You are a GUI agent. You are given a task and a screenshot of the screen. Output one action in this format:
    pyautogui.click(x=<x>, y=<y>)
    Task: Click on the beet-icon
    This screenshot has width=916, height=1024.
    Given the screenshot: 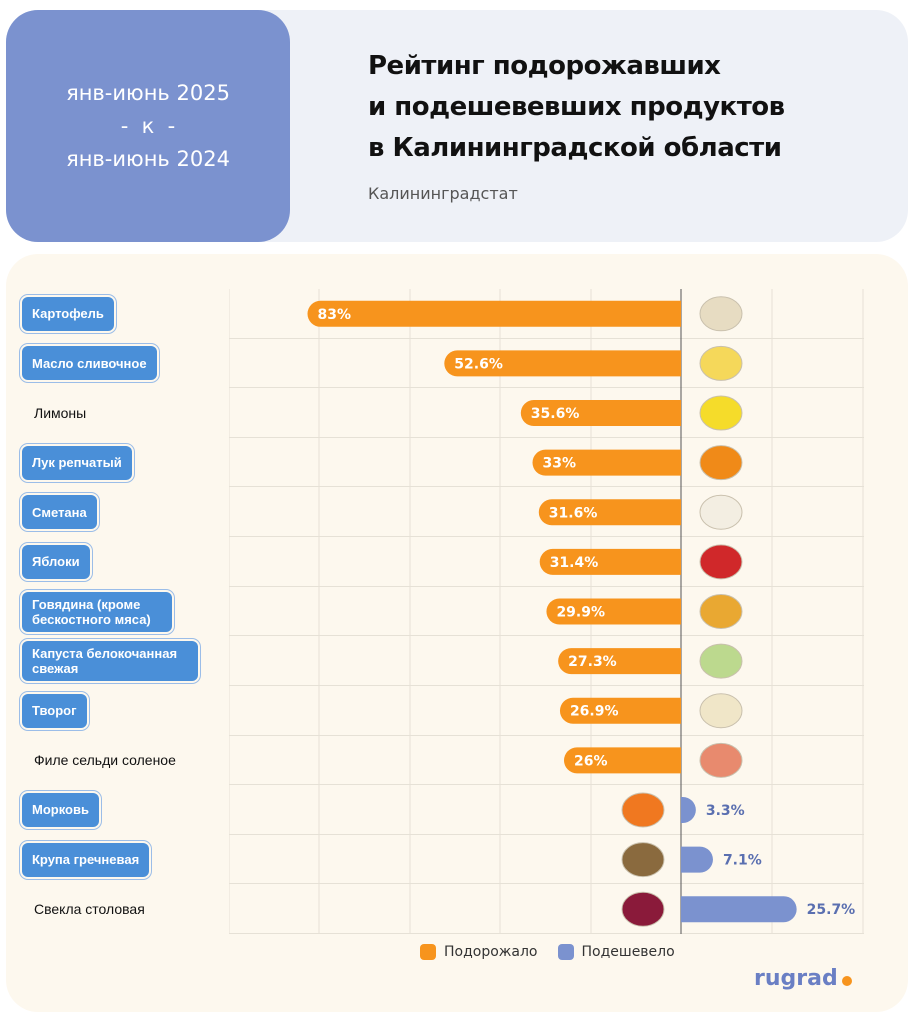 What is the action you would take?
    pyautogui.click(x=643, y=909)
    